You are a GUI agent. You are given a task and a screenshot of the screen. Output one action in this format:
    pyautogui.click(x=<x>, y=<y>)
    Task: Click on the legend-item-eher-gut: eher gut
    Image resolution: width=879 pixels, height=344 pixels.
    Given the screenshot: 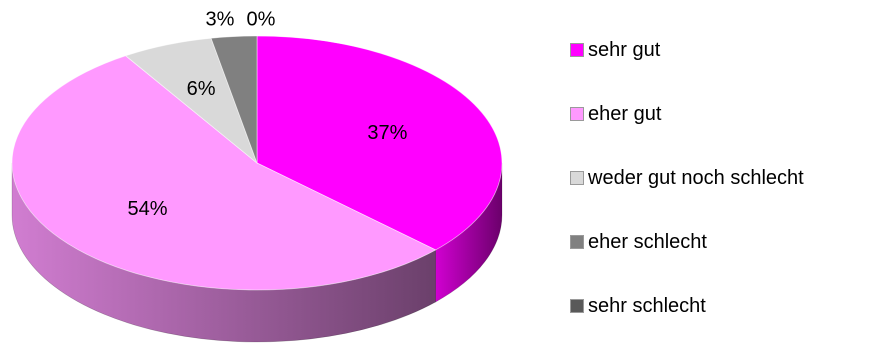 What is the action you would take?
    pyautogui.click(x=720, y=114)
    